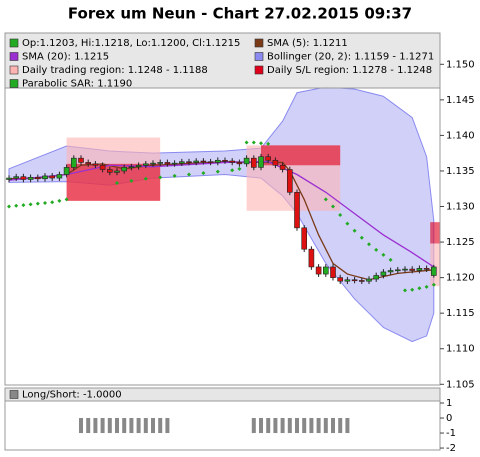 This screenshot has width=480, height=457. I want to click on y-tick-label: 1.125, so click(460, 242).